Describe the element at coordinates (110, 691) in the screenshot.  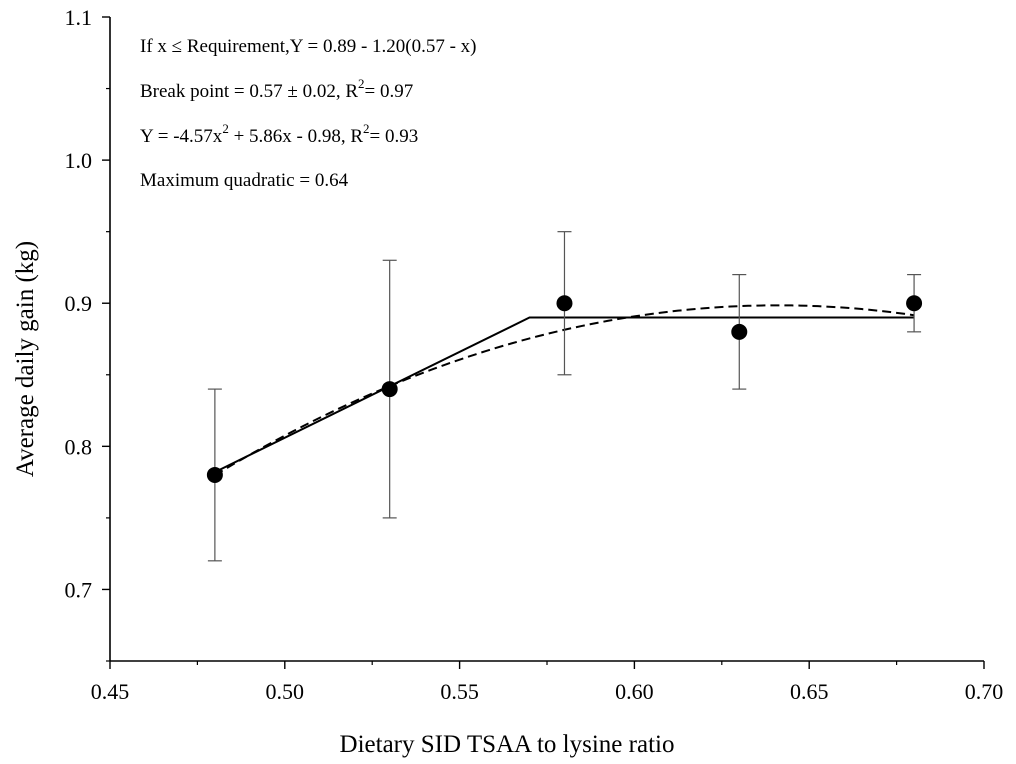
I see `x-tick-label: 0.45` at that location.